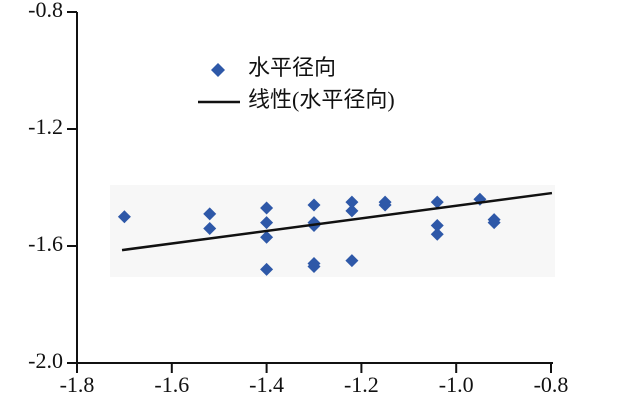 Image resolution: width=624 pixels, height=402 pixels. What do you see at coordinates (45, 11) in the screenshot?
I see `y-tick-label: -0.8` at bounding box center [45, 11].